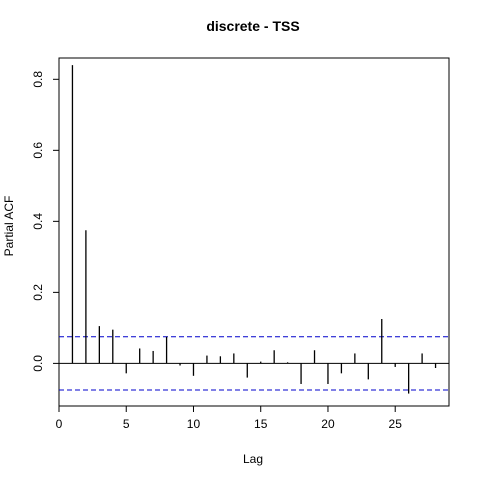  I want to click on x-axis: 0 5 10 15 20 25, so click(229, 418).